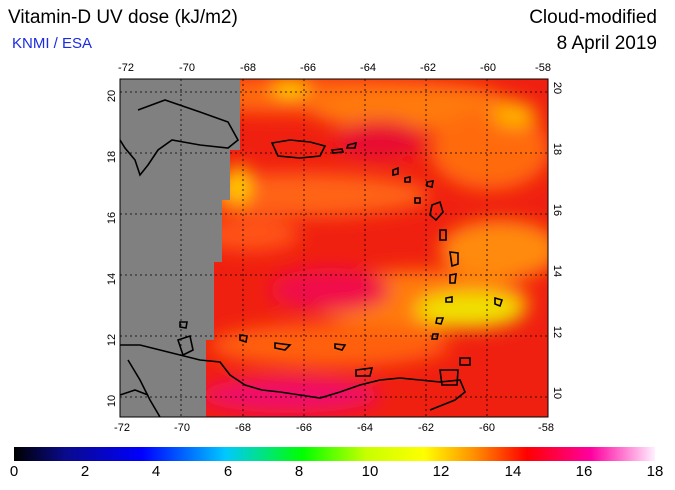  I want to click on left-lat-label: 20, so click(112, 96).